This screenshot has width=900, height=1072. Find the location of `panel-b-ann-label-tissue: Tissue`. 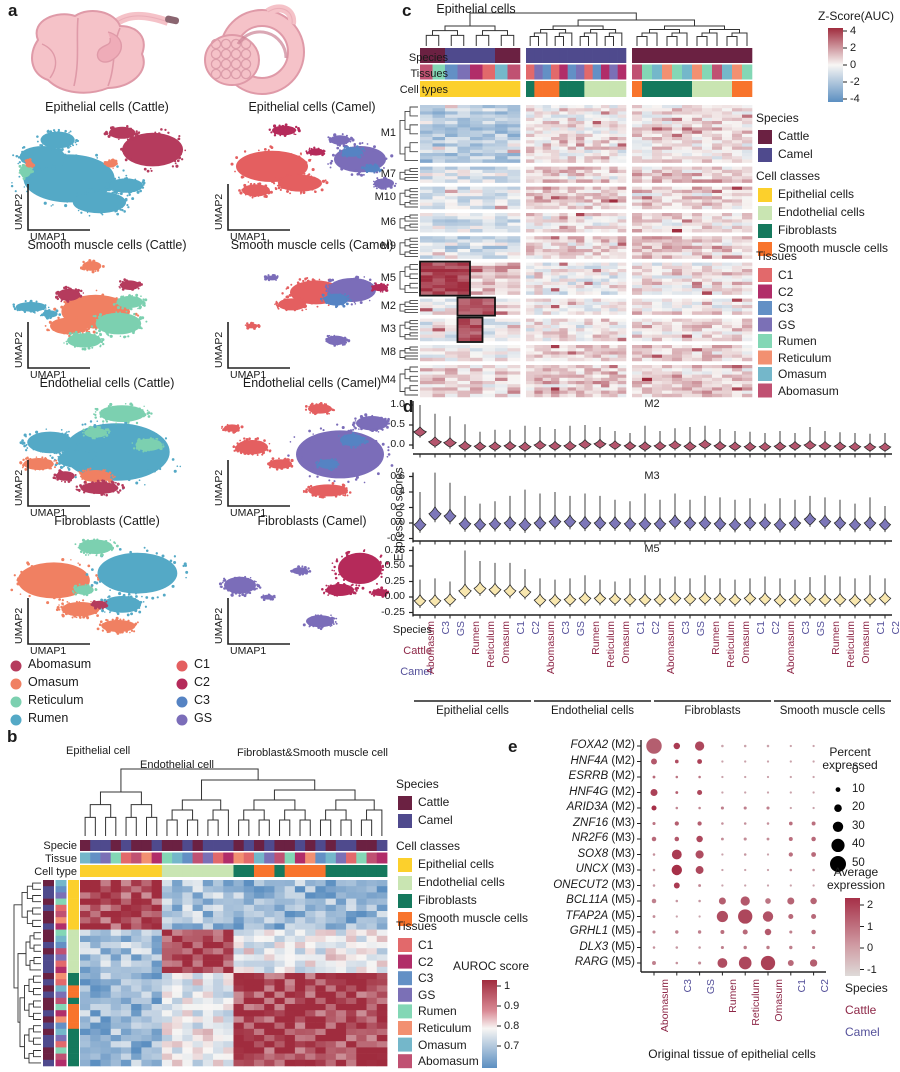

panel-b-ann-label-tissue: Tissue is located at coordinates (61, 859).